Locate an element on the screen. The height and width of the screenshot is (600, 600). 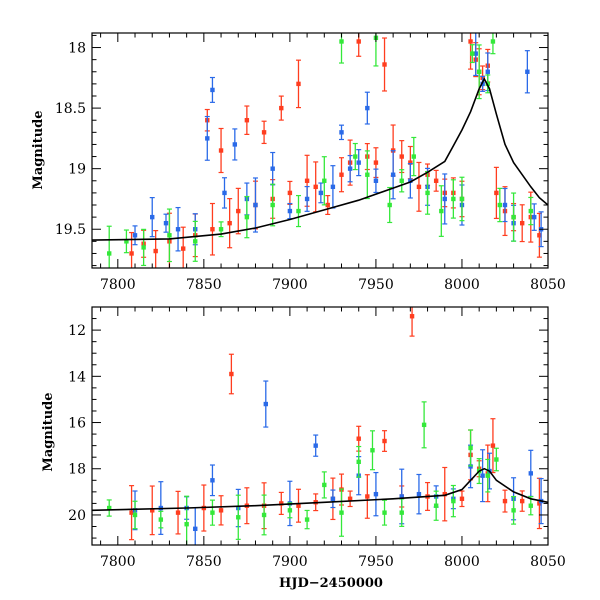
x-tick-label: 7950 is located at coordinates (376, 562).